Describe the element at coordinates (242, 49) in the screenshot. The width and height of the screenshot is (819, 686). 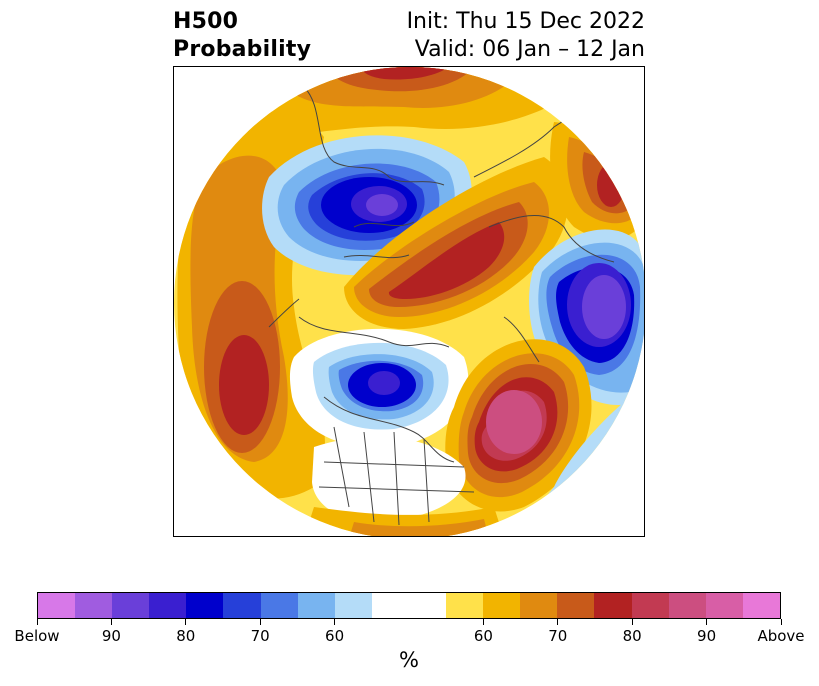
I see `title-product: Probability` at that location.